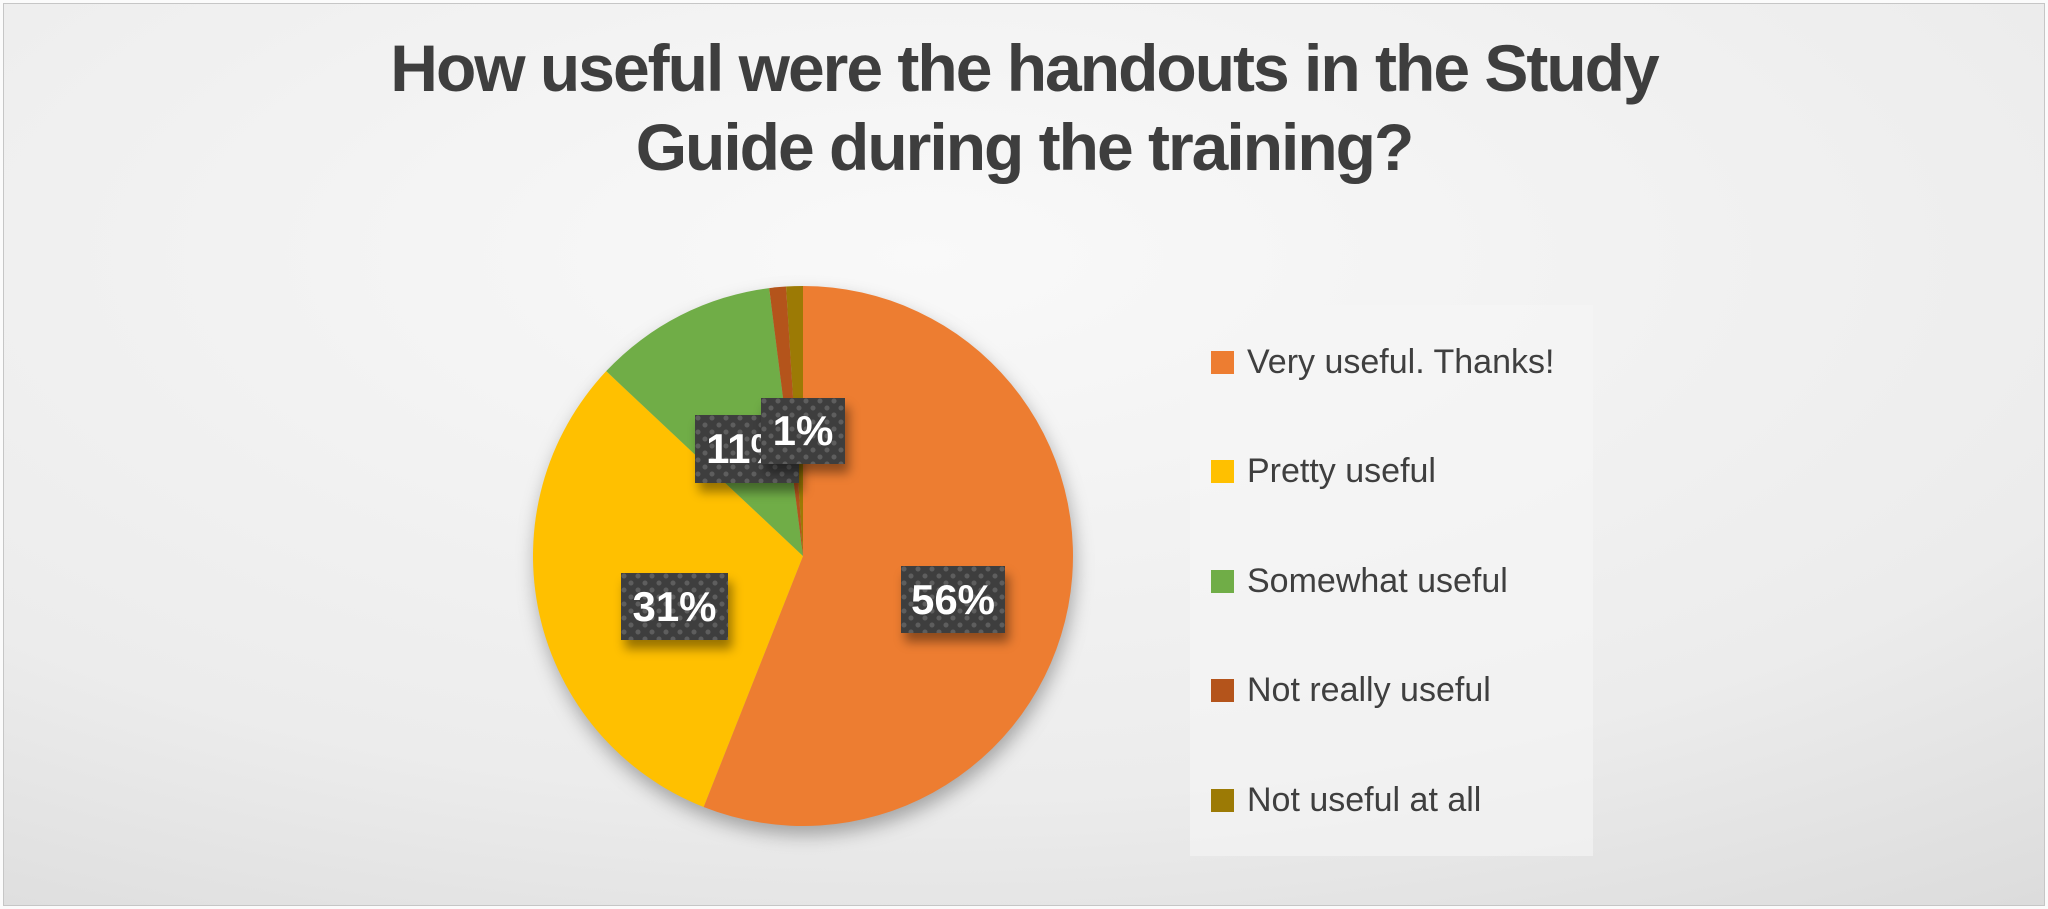 The width and height of the screenshot is (2048, 909). I want to click on legend-item-very-useful-thanks: Very useful. Thanks!, so click(1382, 362).